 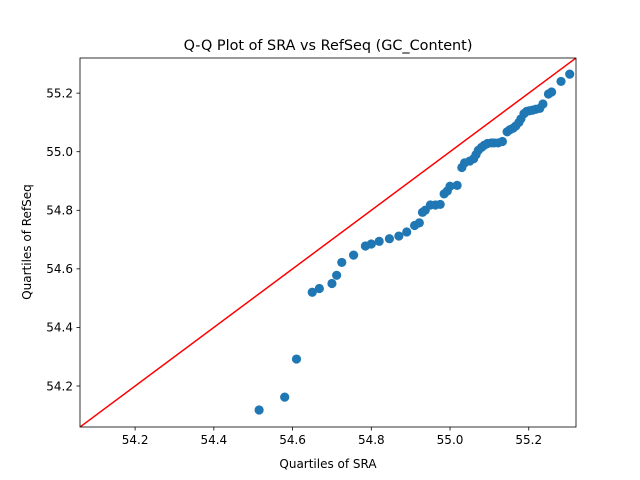 What do you see at coordinates (528, 440) in the screenshot?
I see `x-tick-label: 55.2` at bounding box center [528, 440].